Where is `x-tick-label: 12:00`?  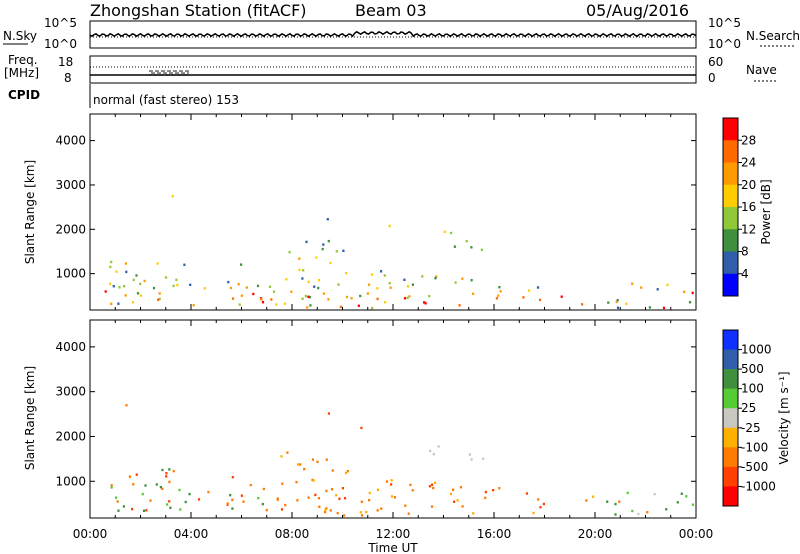
x-tick-label: 12:00 is located at coordinates (393, 534).